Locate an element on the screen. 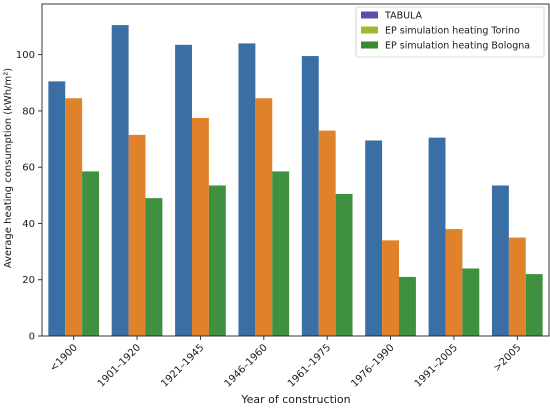 This screenshot has width=550, height=412. x-tick-label: 1991–2005 is located at coordinates (436, 365).